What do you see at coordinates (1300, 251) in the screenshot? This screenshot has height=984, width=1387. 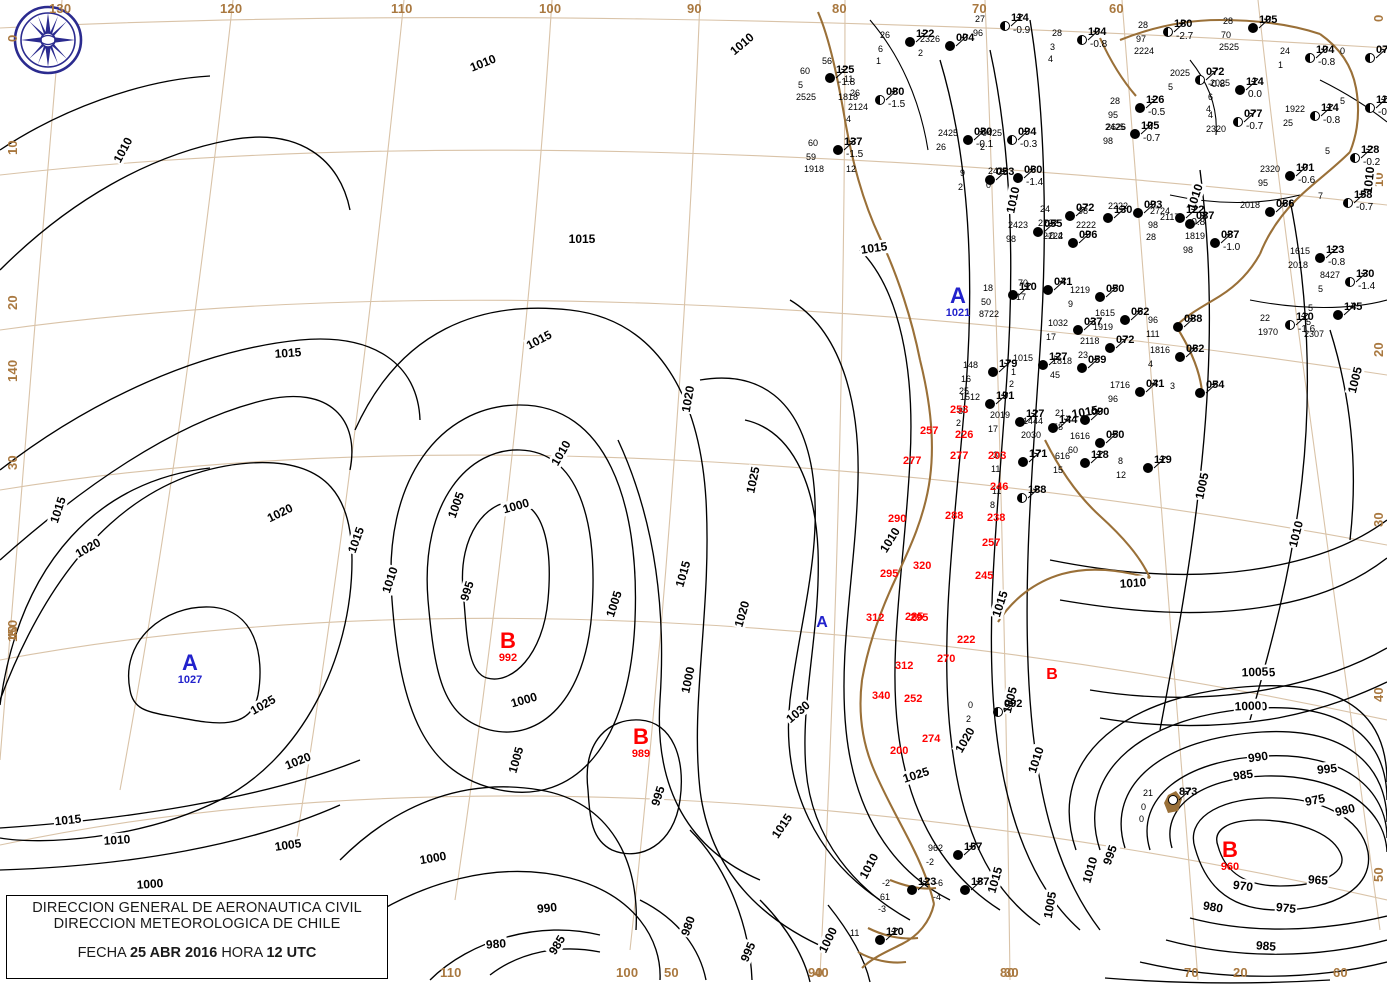 I see `station-aux-value: 1615` at bounding box center [1300, 251].